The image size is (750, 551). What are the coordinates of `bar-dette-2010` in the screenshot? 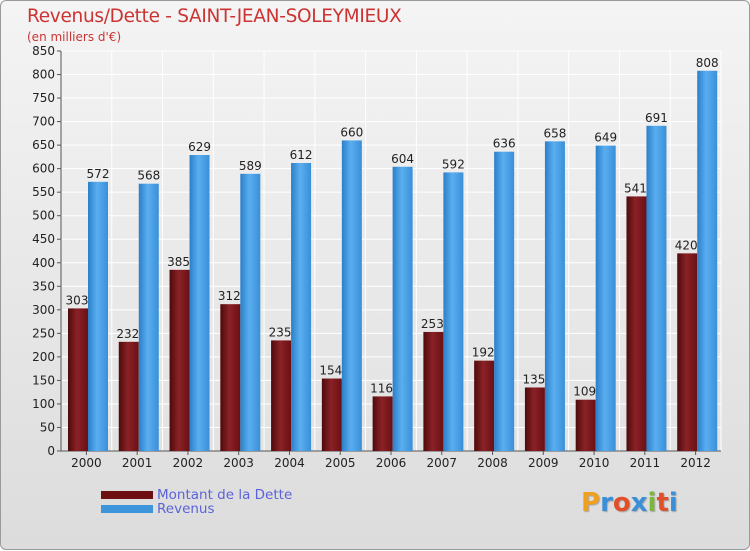 It's located at (585, 425).